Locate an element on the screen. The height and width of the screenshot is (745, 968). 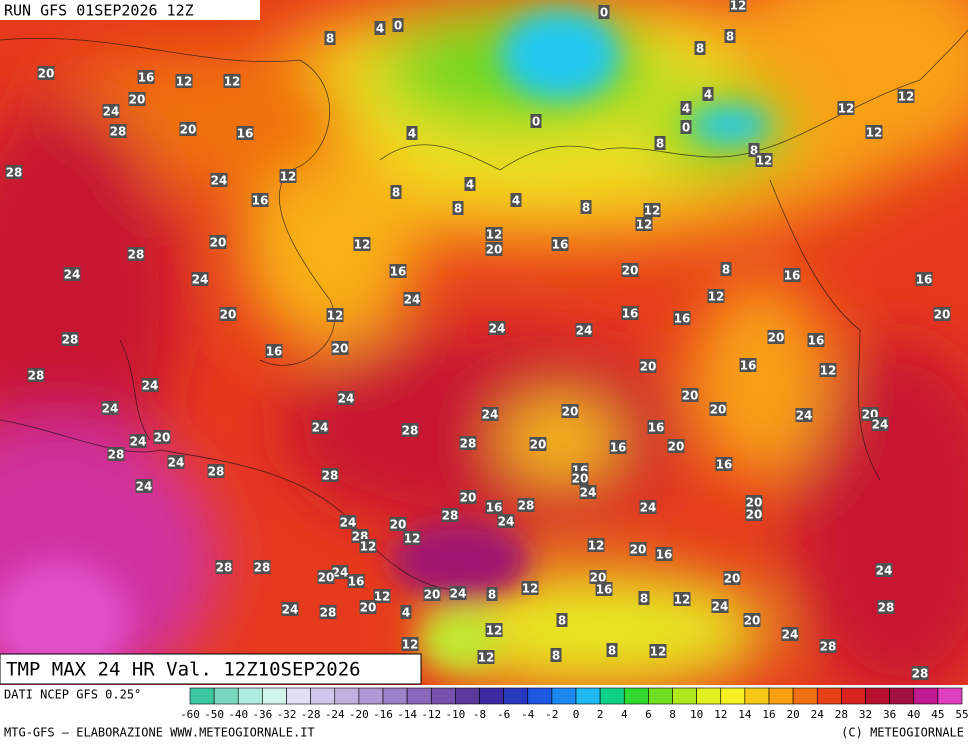
scale-label: -40 is located at coordinates (238, 714).